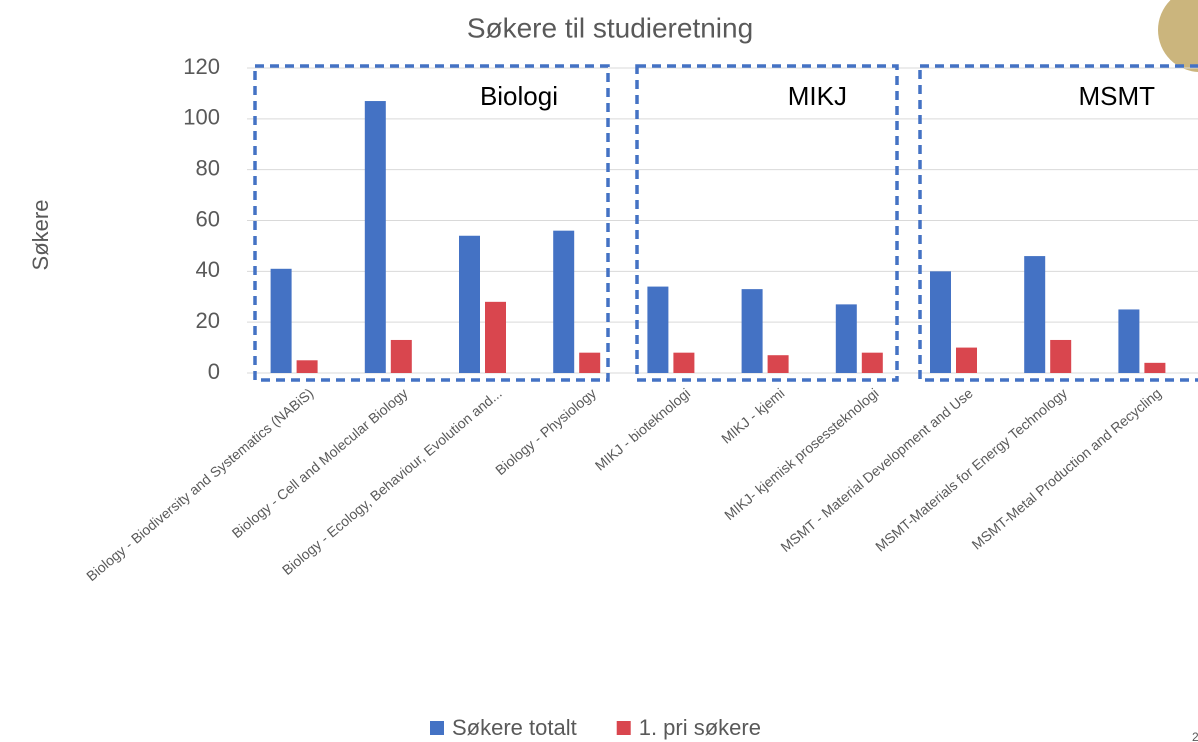  I want to click on y-tick-label: 20, so click(208, 320).